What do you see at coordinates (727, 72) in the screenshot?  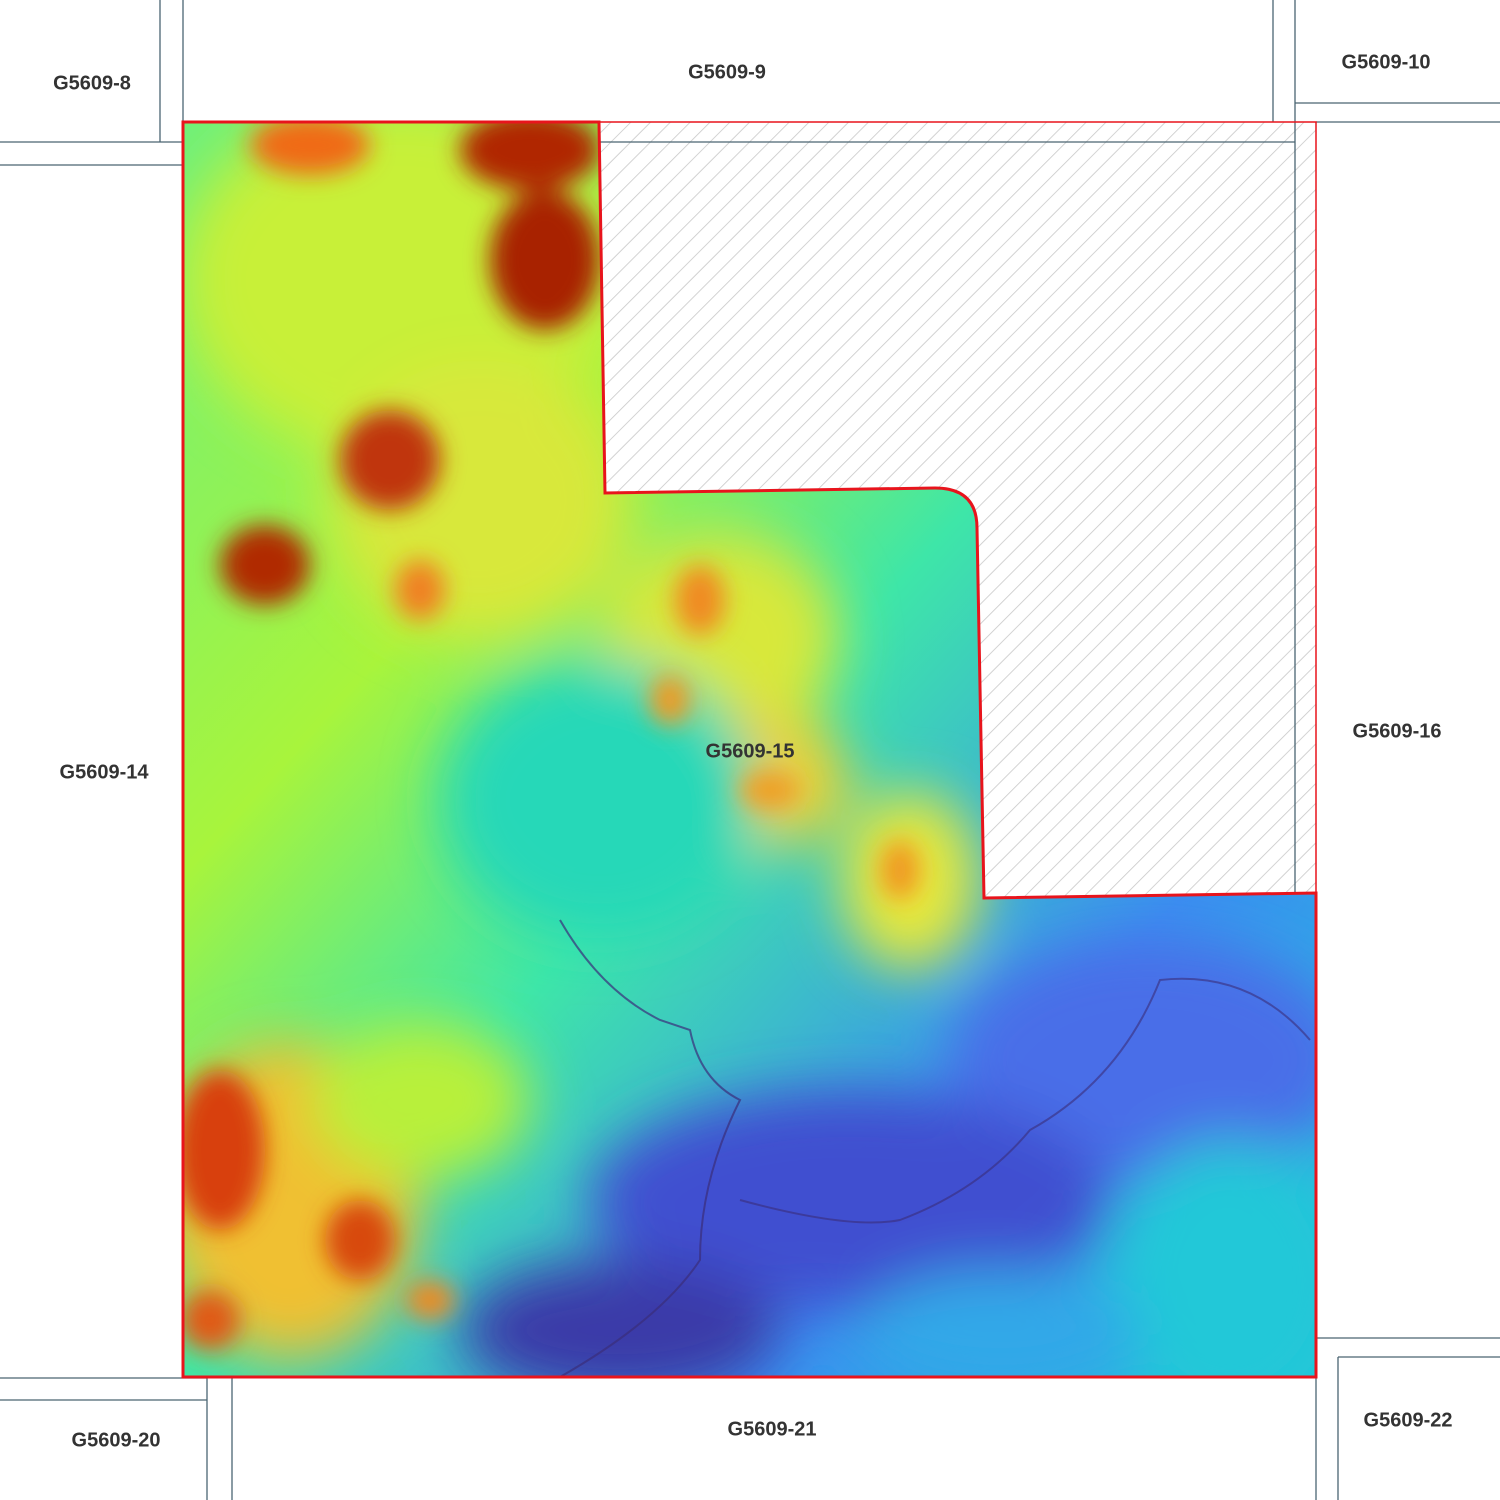 I see `sheet-label: G5609-9` at bounding box center [727, 72].